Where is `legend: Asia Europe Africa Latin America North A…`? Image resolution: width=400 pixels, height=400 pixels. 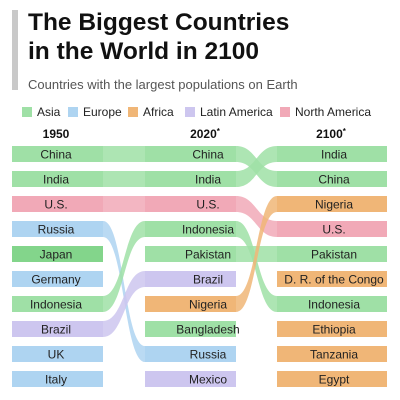 legend: Asia Europe Africa Latin America North A… is located at coordinates (202, 112).